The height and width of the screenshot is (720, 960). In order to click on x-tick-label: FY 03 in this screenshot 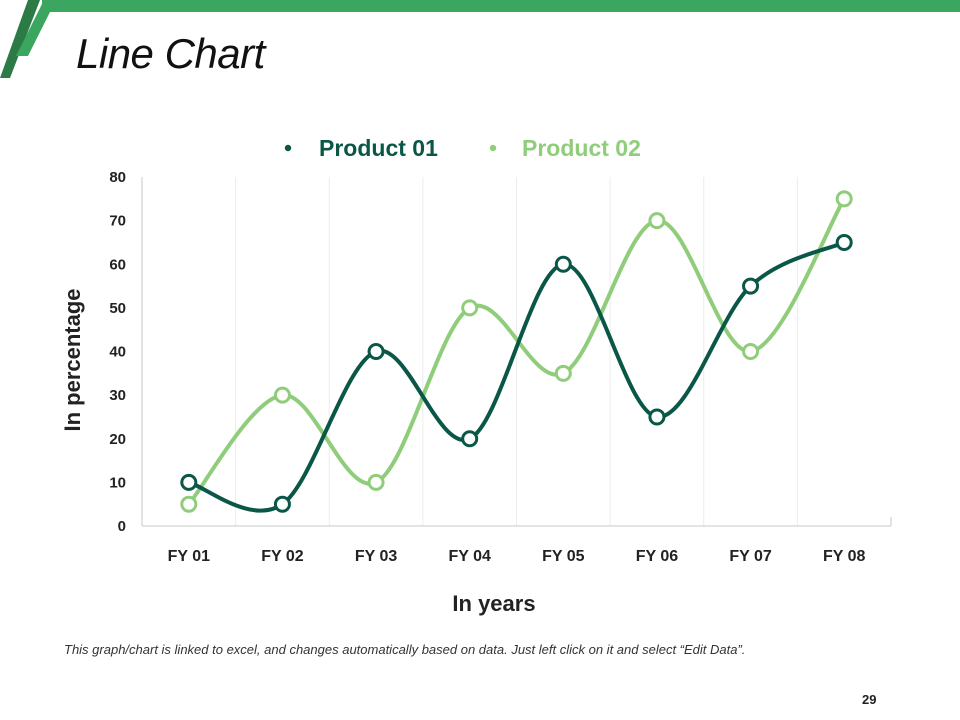, I will do `click(376, 556)`.